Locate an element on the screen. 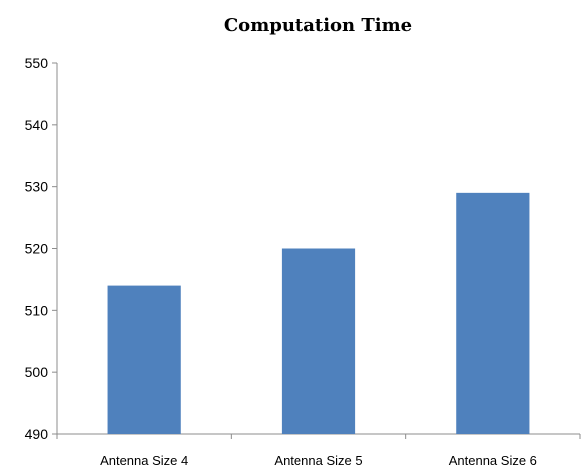 The height and width of the screenshot is (475, 587). y-axis-ticks: 490 500 510 520 530 540 550 is located at coordinates (41, 248).